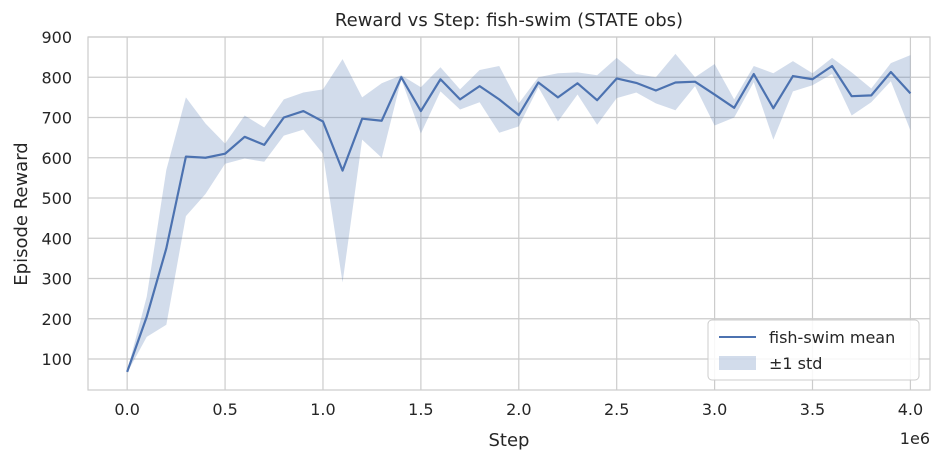 The height and width of the screenshot is (466, 941). Describe the element at coordinates (56, 77) in the screenshot. I see `y-tick-label: 800` at that location.